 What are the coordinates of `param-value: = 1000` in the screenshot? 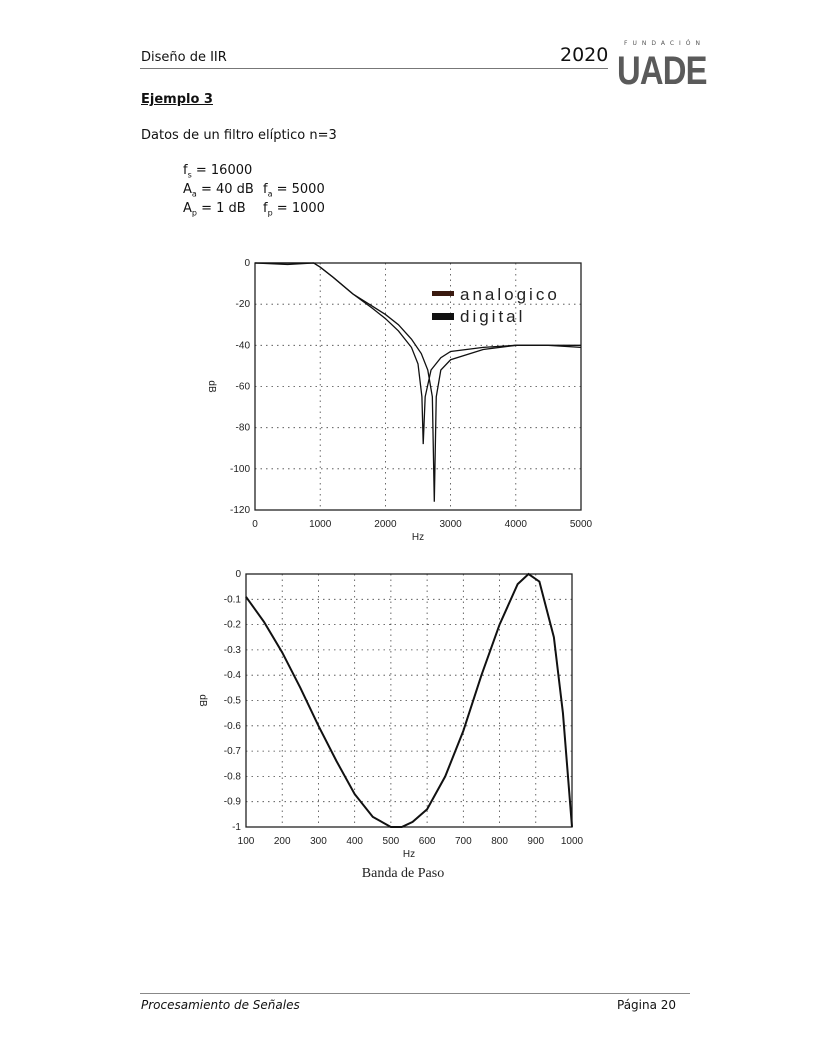 It's located at (298, 208).